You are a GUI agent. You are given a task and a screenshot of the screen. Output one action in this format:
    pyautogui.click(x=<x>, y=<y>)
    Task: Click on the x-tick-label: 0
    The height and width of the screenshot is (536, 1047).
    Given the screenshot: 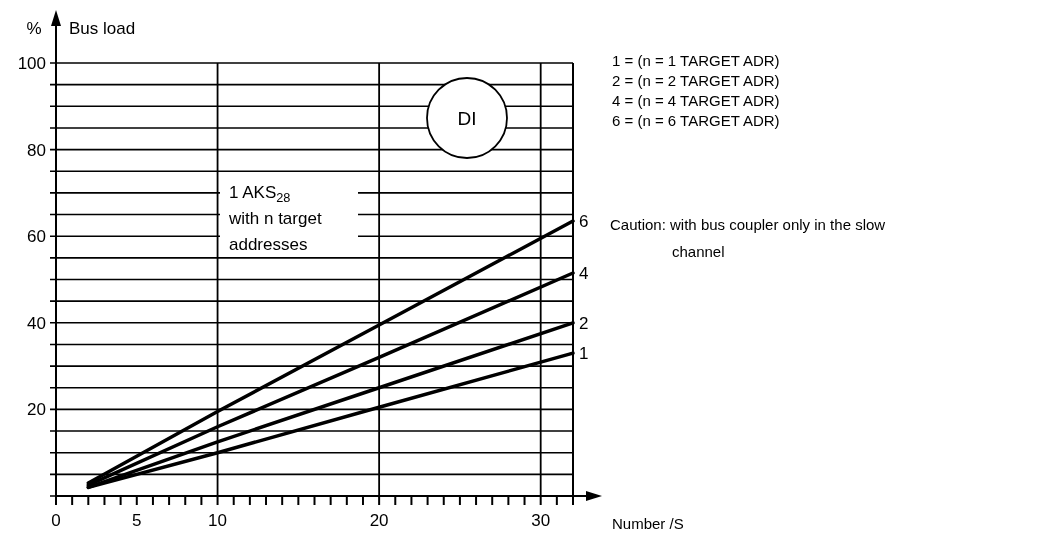 What is the action you would take?
    pyautogui.click(x=56, y=520)
    